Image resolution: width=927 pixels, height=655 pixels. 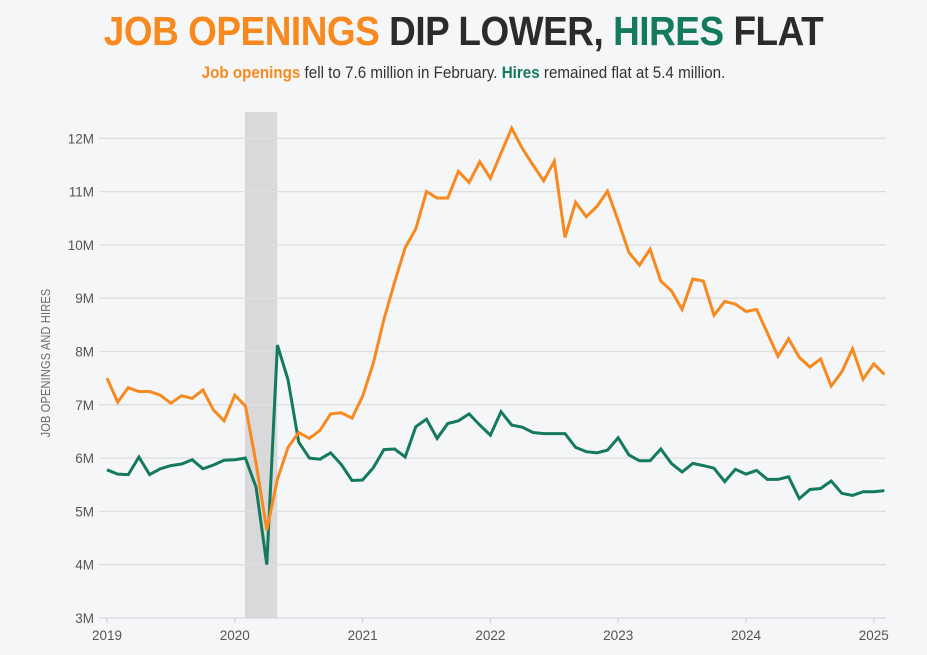 What do you see at coordinates (81, 245) in the screenshot?
I see `y-tick-label: 10M` at bounding box center [81, 245].